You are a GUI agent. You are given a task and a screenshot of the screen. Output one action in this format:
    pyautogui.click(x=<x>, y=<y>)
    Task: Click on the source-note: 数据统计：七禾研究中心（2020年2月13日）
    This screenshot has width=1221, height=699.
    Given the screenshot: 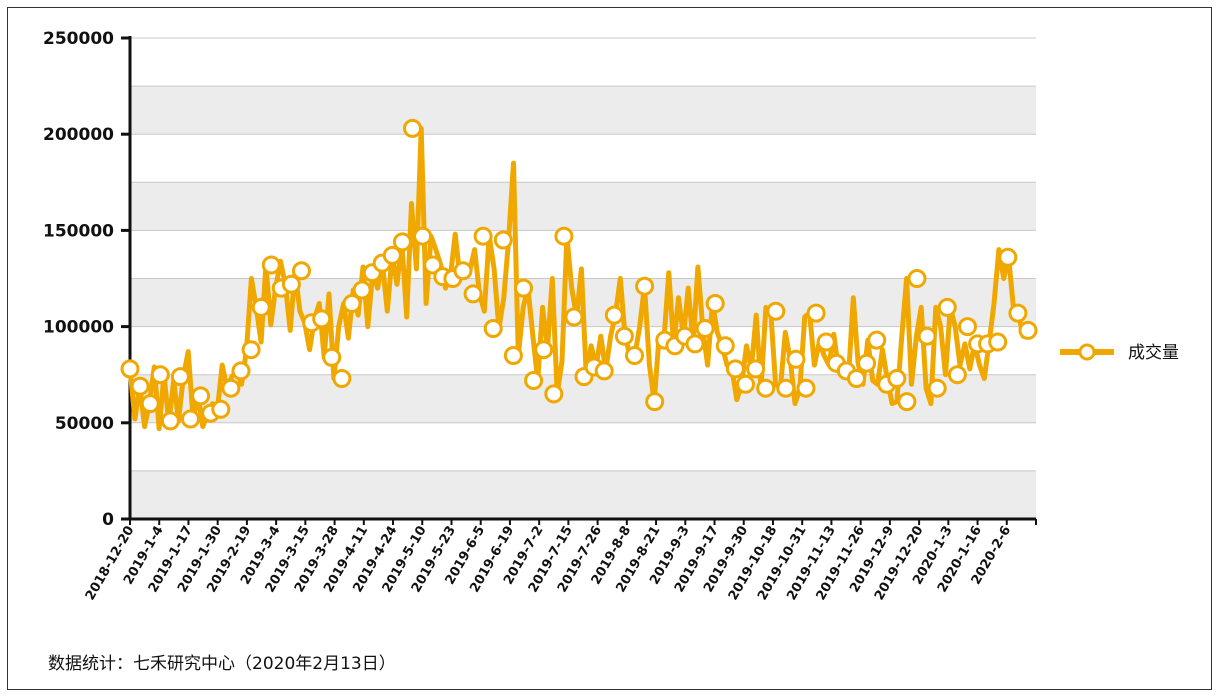 What is the action you would take?
    pyautogui.click(x=222, y=664)
    